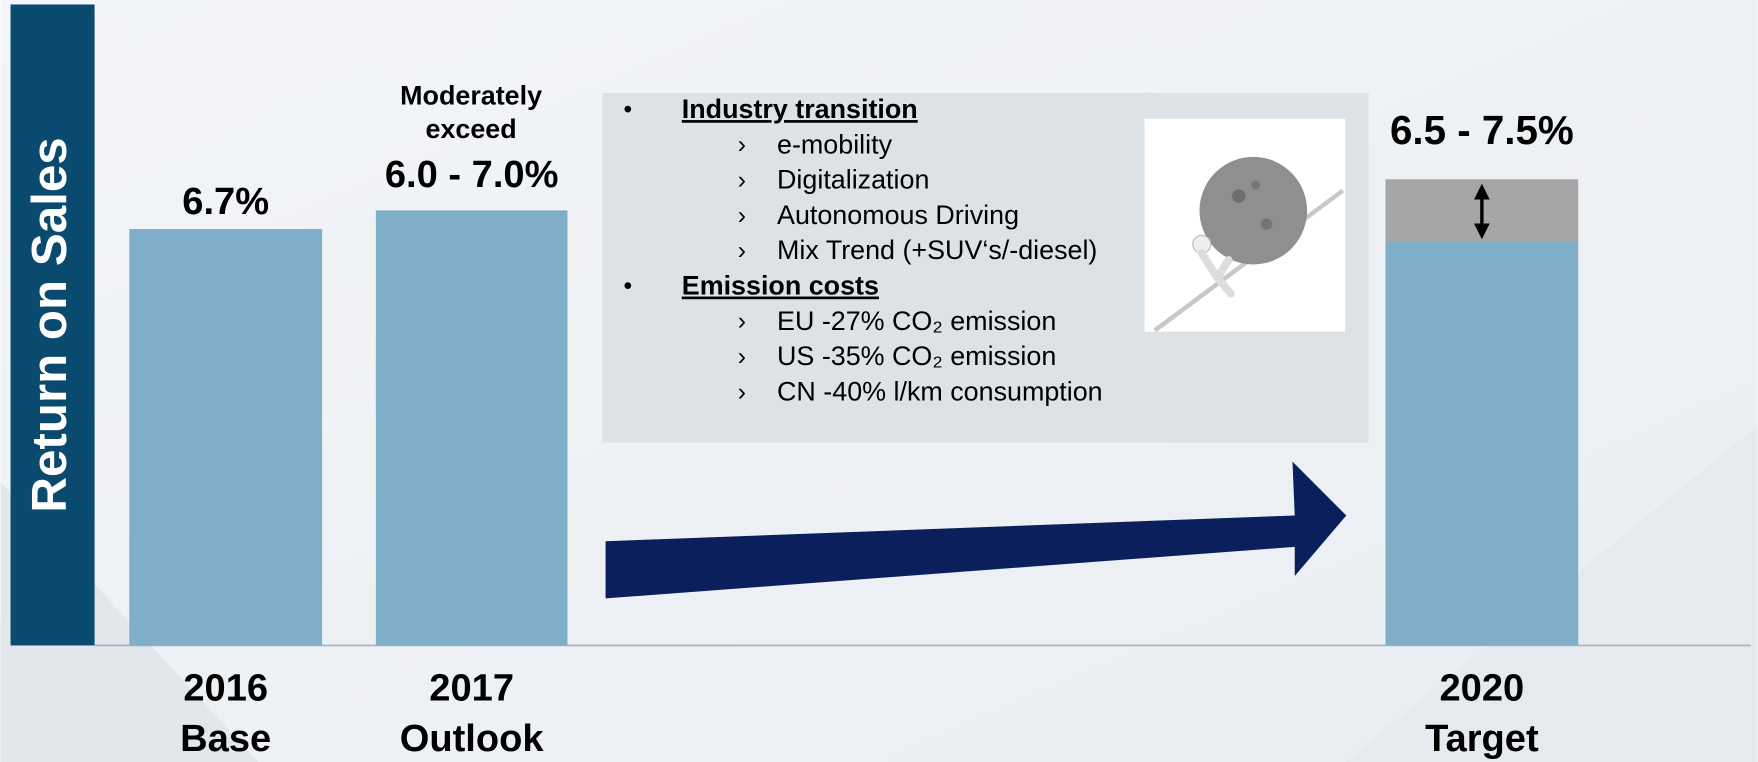 The height and width of the screenshot is (762, 1758). Describe the element at coordinates (800, 109) in the screenshot. I see `note-heading: Industry transition` at that location.